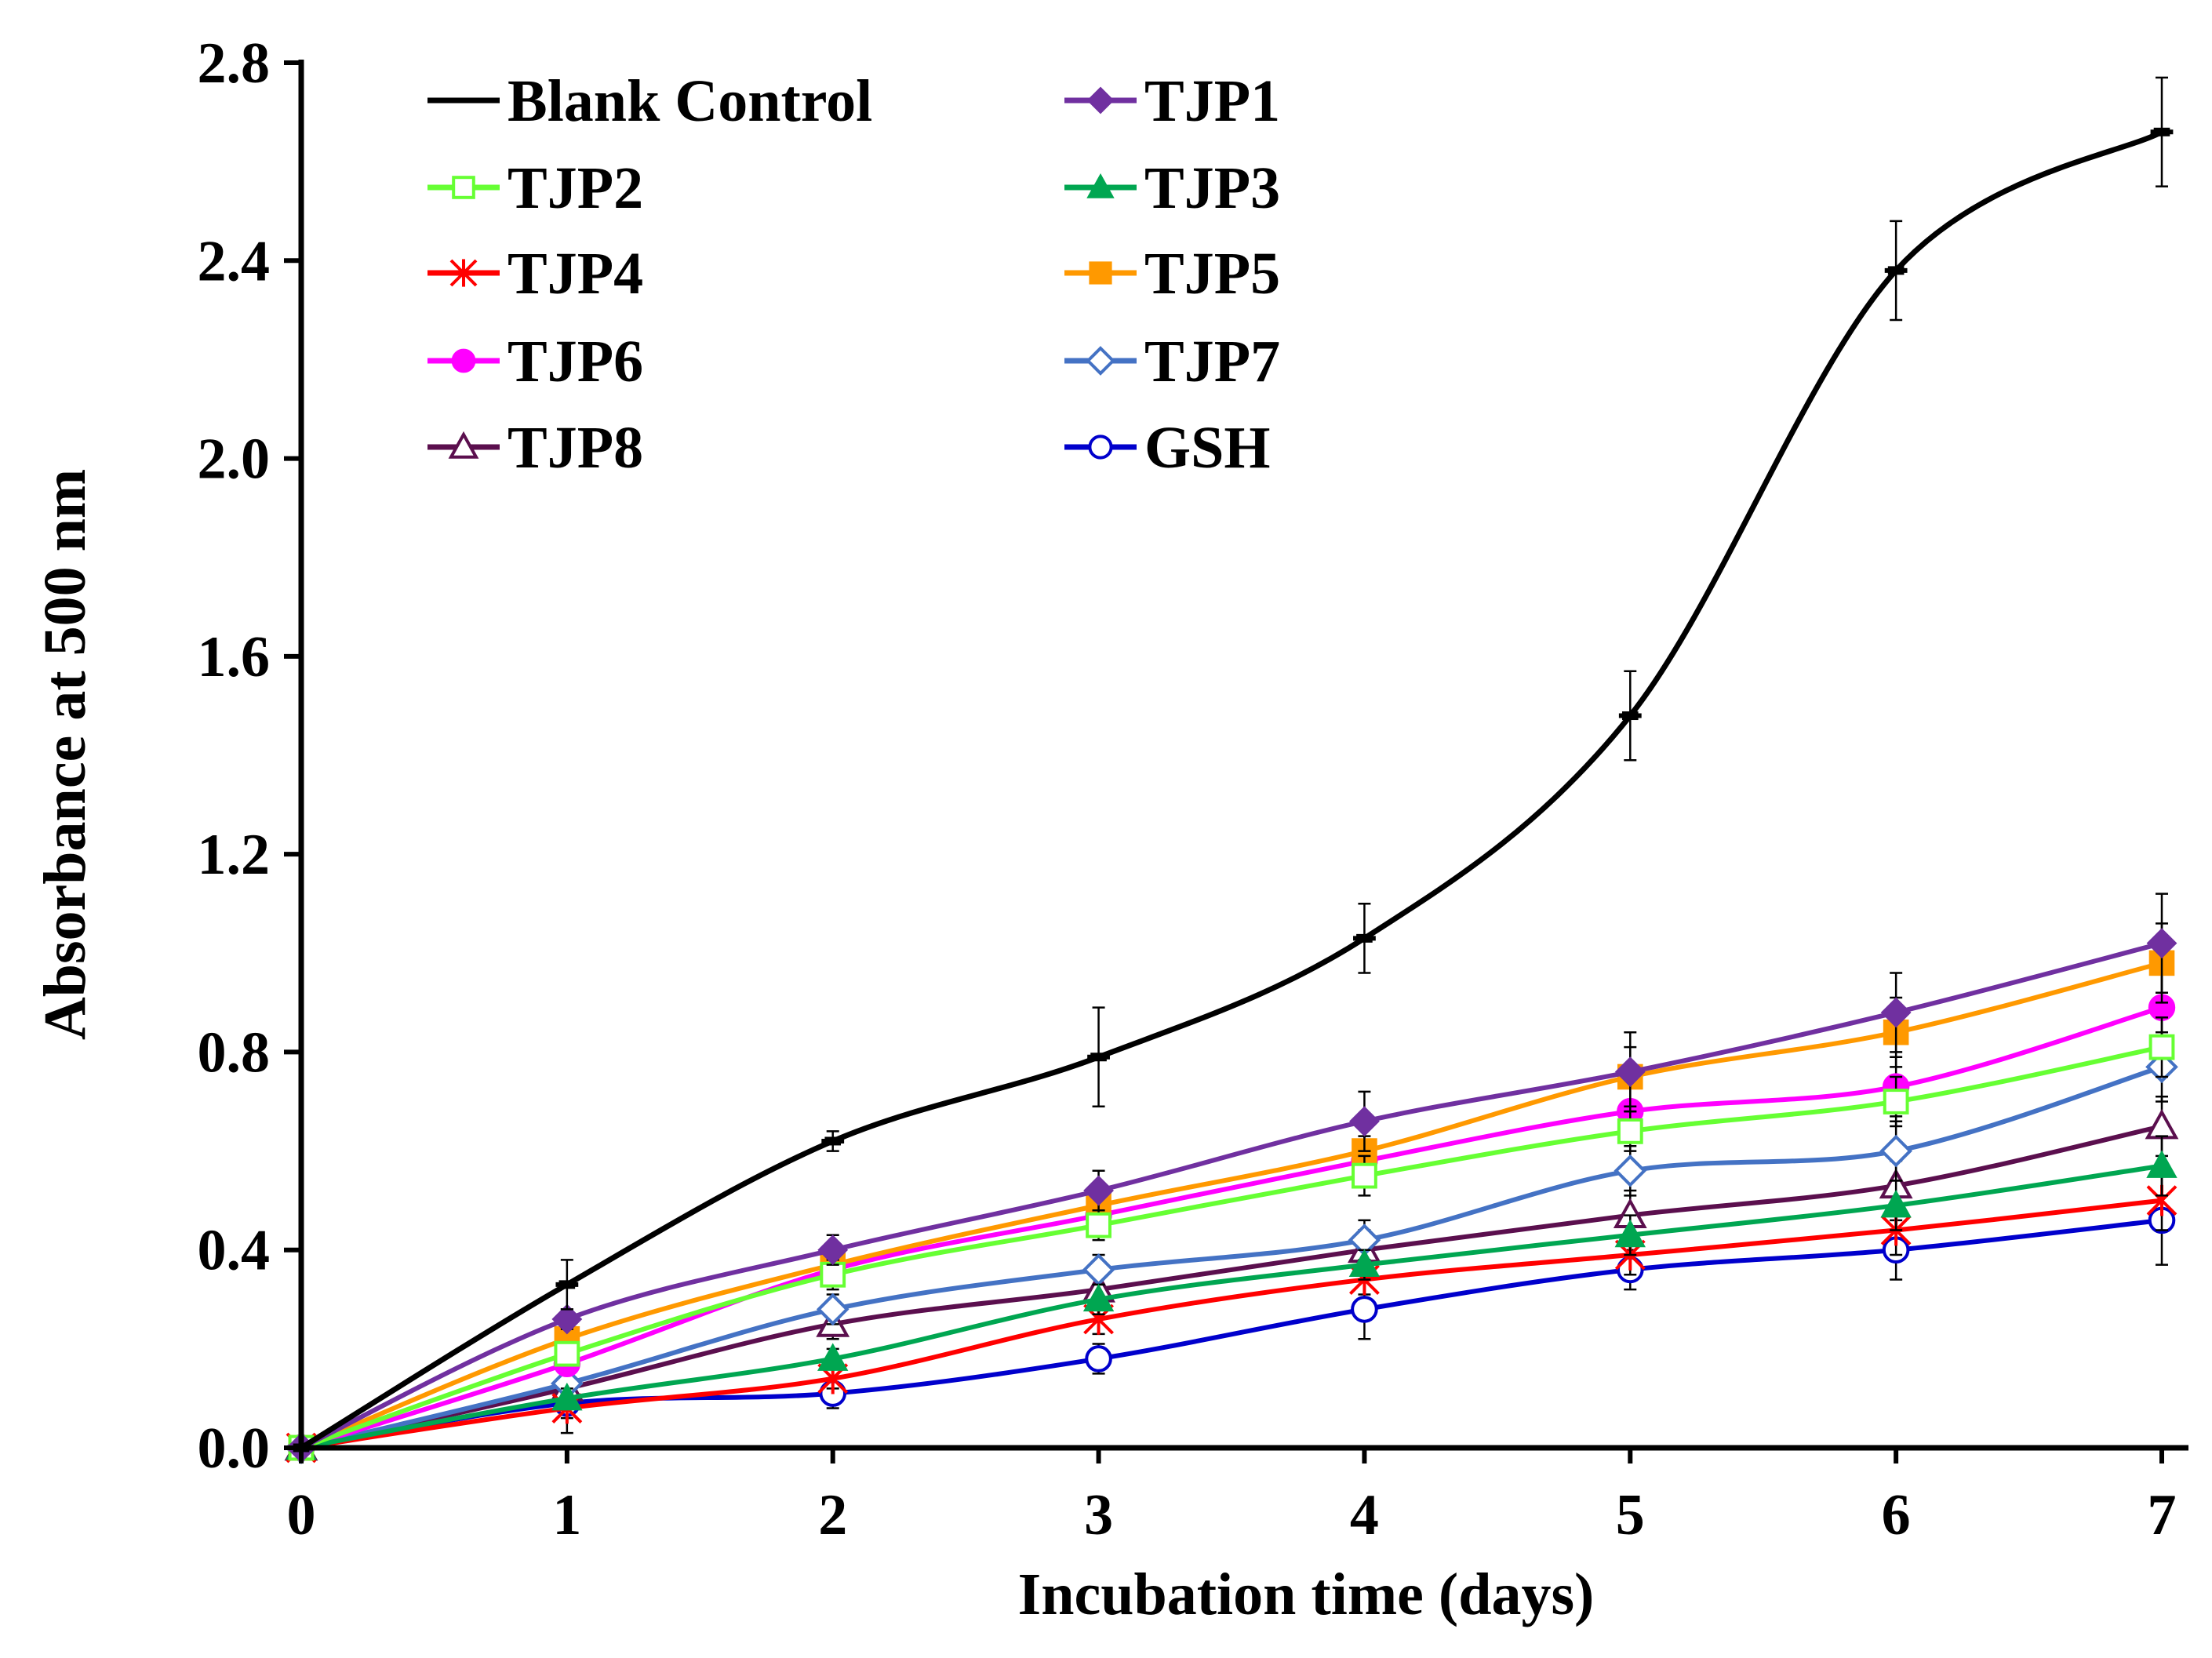 The image size is (2212, 1658). I want to click on legend-item-gsh: GSH, so click(1168, 448).